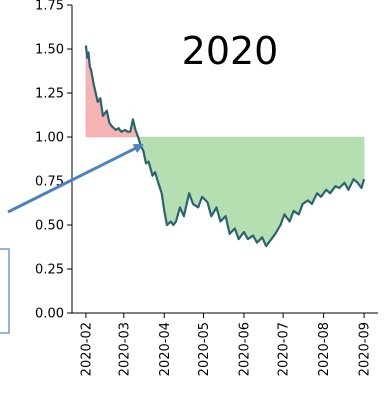 This screenshot has height=404, width=388. I want to click on chart-title: 2020, so click(230, 51).